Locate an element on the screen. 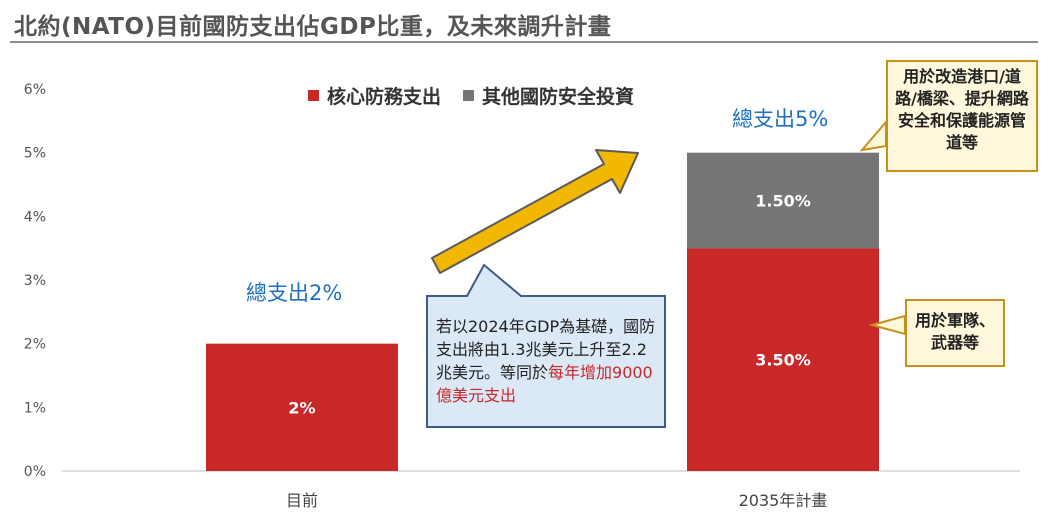 This screenshot has height=517, width=1053. y-tick-label: 6% is located at coordinates (35, 90).